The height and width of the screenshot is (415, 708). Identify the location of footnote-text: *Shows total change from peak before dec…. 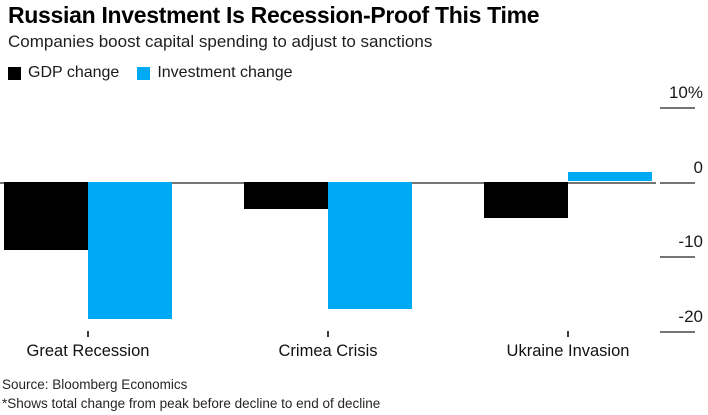
(191, 403).